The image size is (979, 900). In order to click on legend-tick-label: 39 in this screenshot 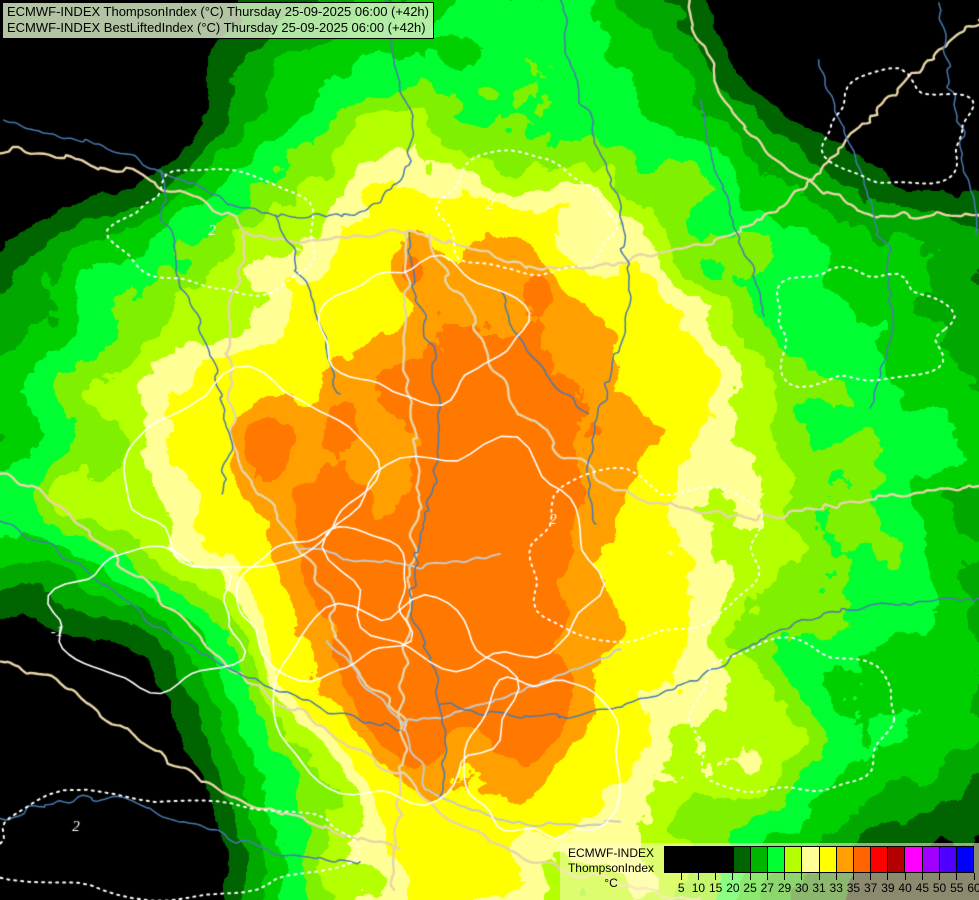, I will do `click(888, 888)`.